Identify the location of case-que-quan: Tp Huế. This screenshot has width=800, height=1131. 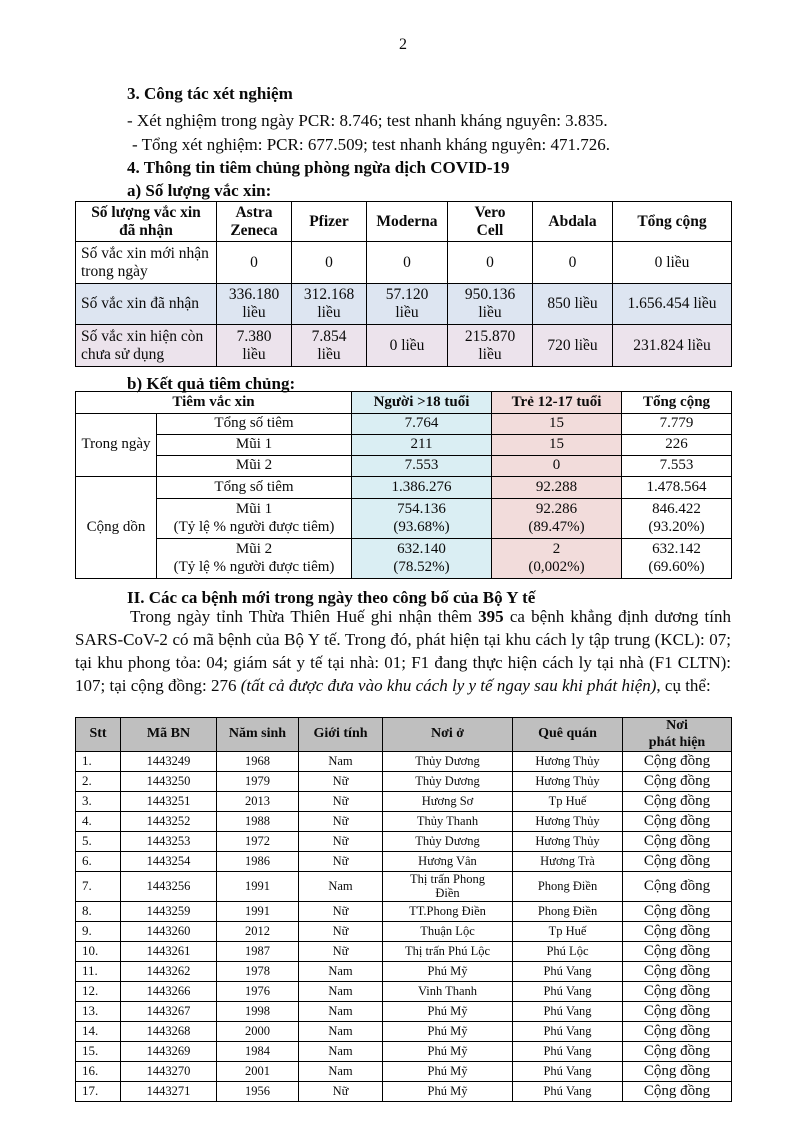
(567, 931).